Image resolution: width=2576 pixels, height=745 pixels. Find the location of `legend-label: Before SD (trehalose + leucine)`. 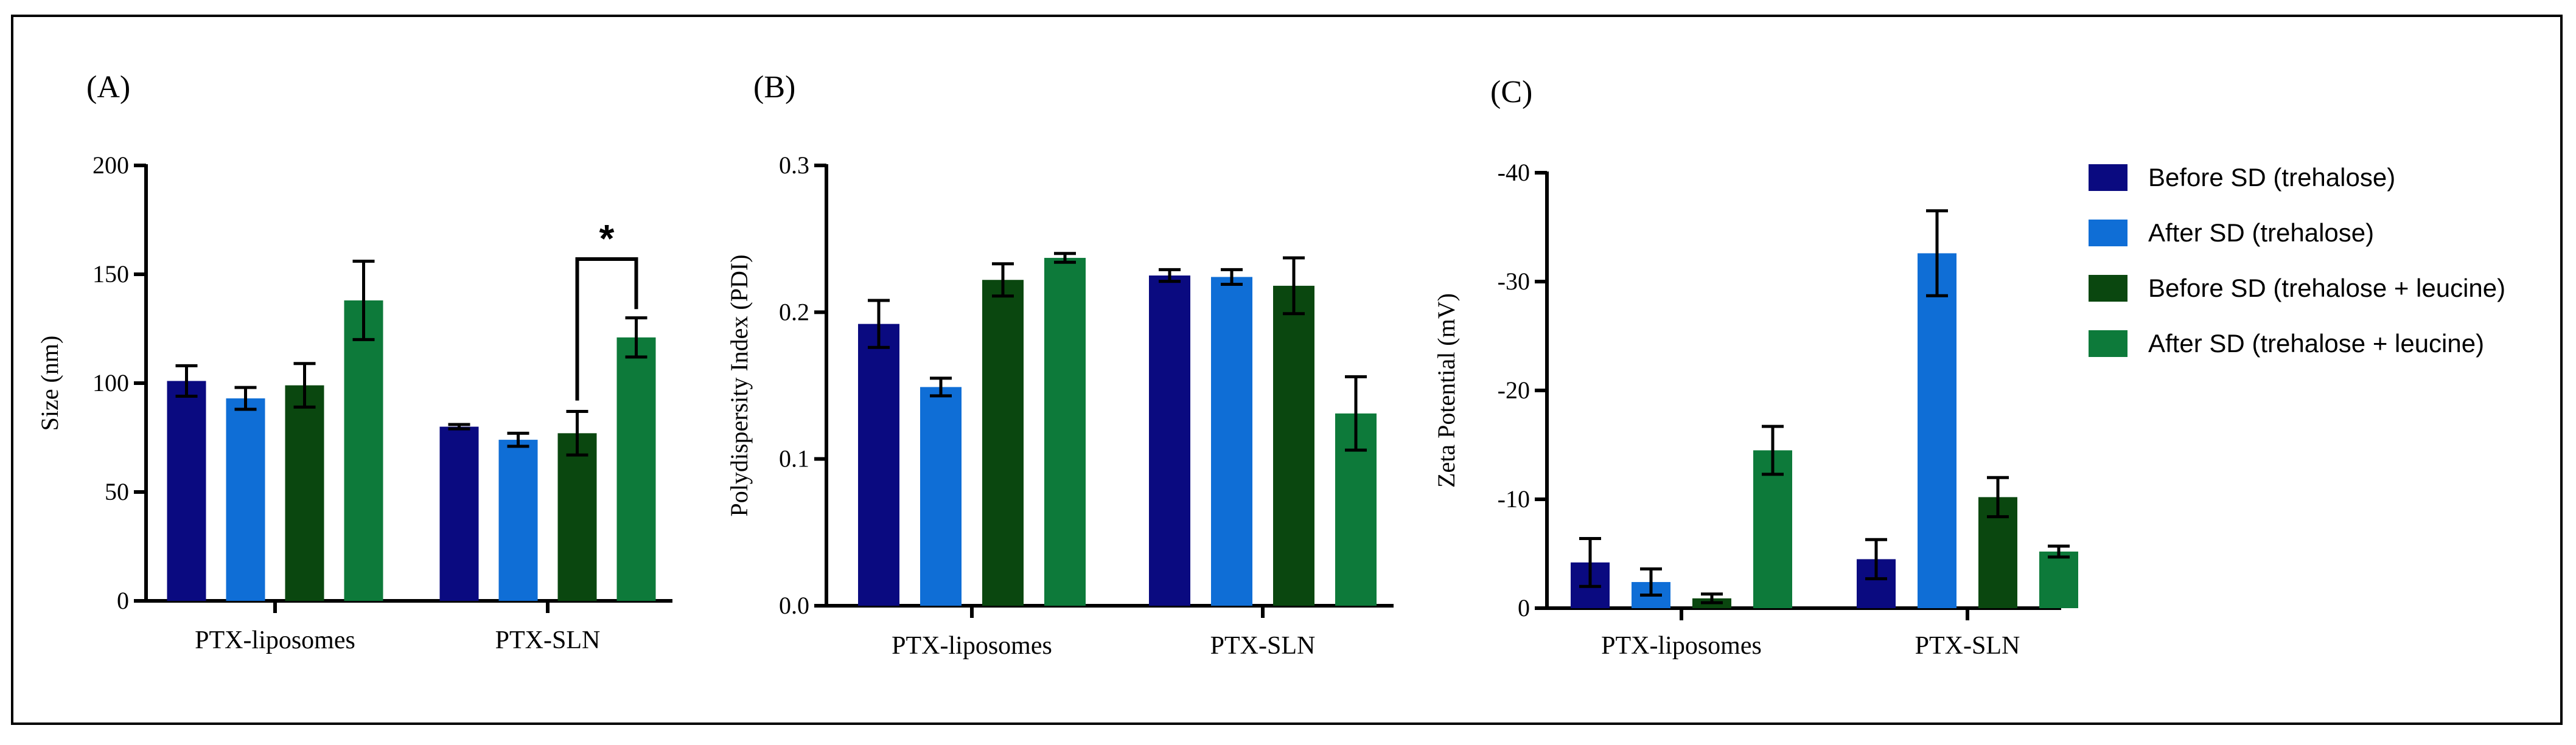

legend-label: Before SD (trehalose + leucine) is located at coordinates (2326, 288).